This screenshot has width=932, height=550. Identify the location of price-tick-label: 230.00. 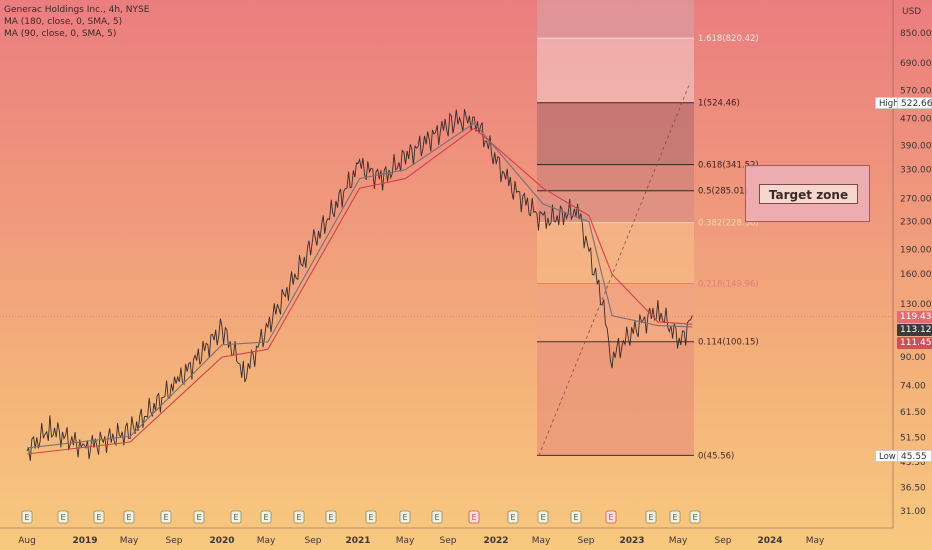
(916, 223).